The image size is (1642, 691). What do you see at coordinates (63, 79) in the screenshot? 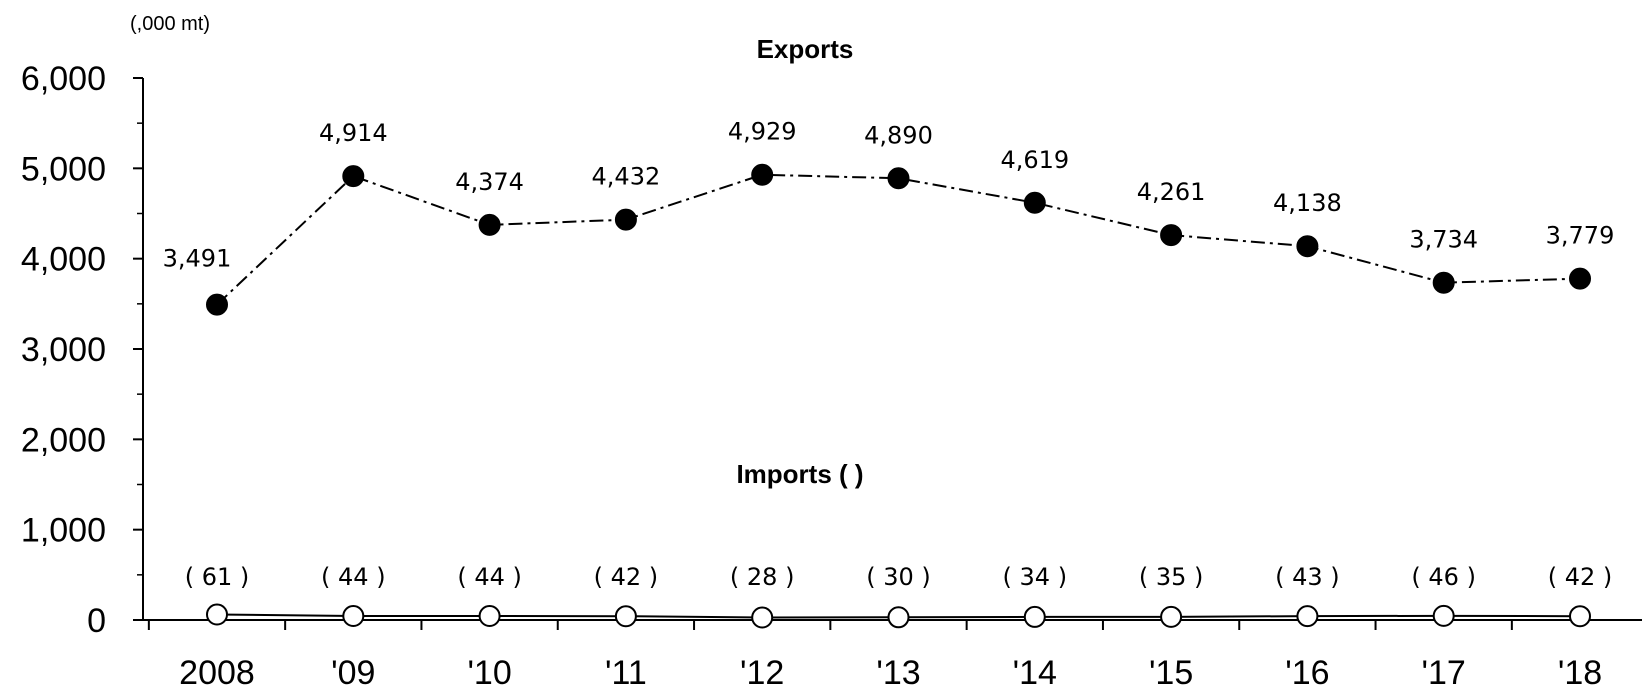
I see `y-tick-label: 6,000` at bounding box center [63, 79].